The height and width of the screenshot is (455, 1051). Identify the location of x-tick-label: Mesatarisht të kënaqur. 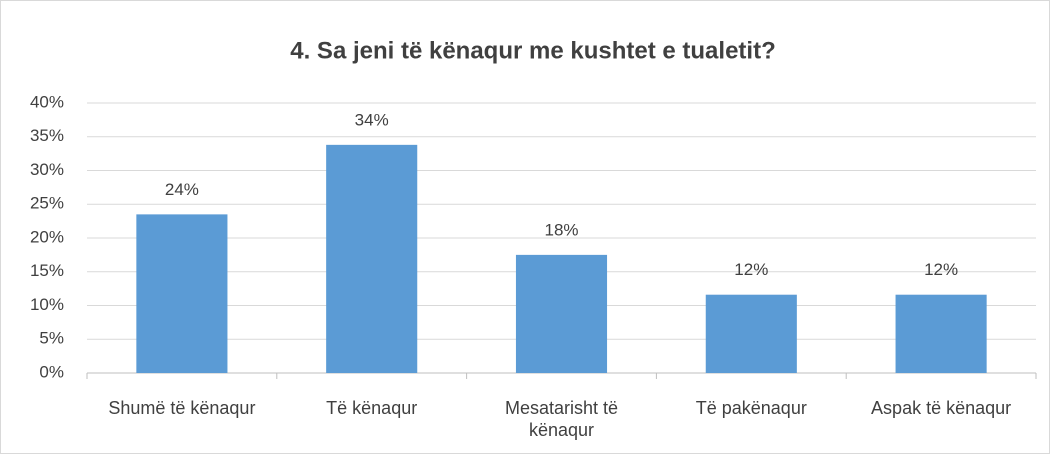
(561, 419).